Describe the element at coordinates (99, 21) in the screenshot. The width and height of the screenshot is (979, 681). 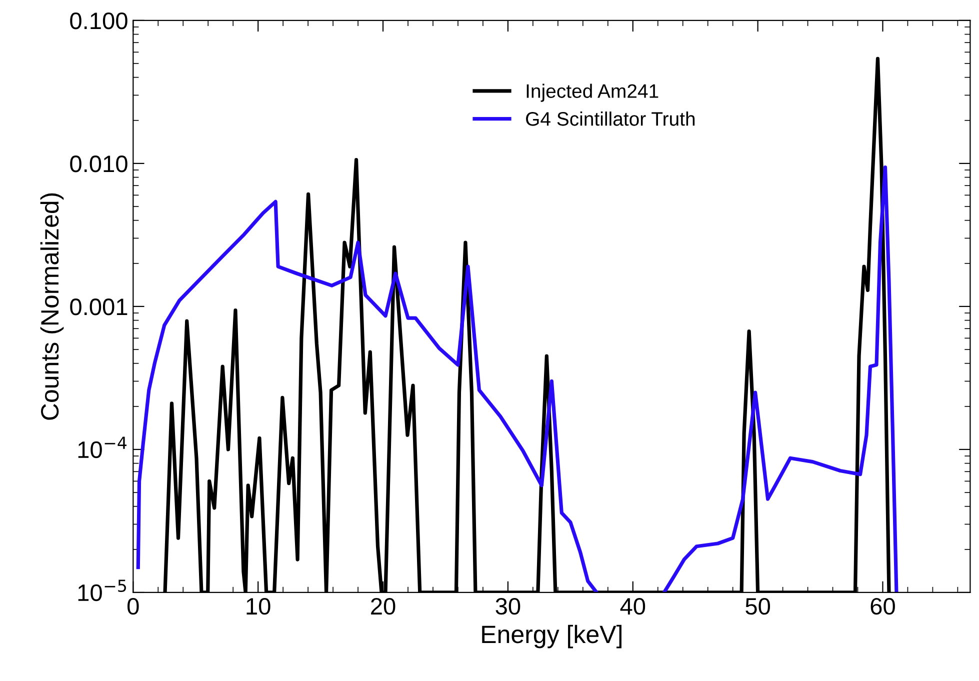
I see `y-tick-label: 0.100` at that location.